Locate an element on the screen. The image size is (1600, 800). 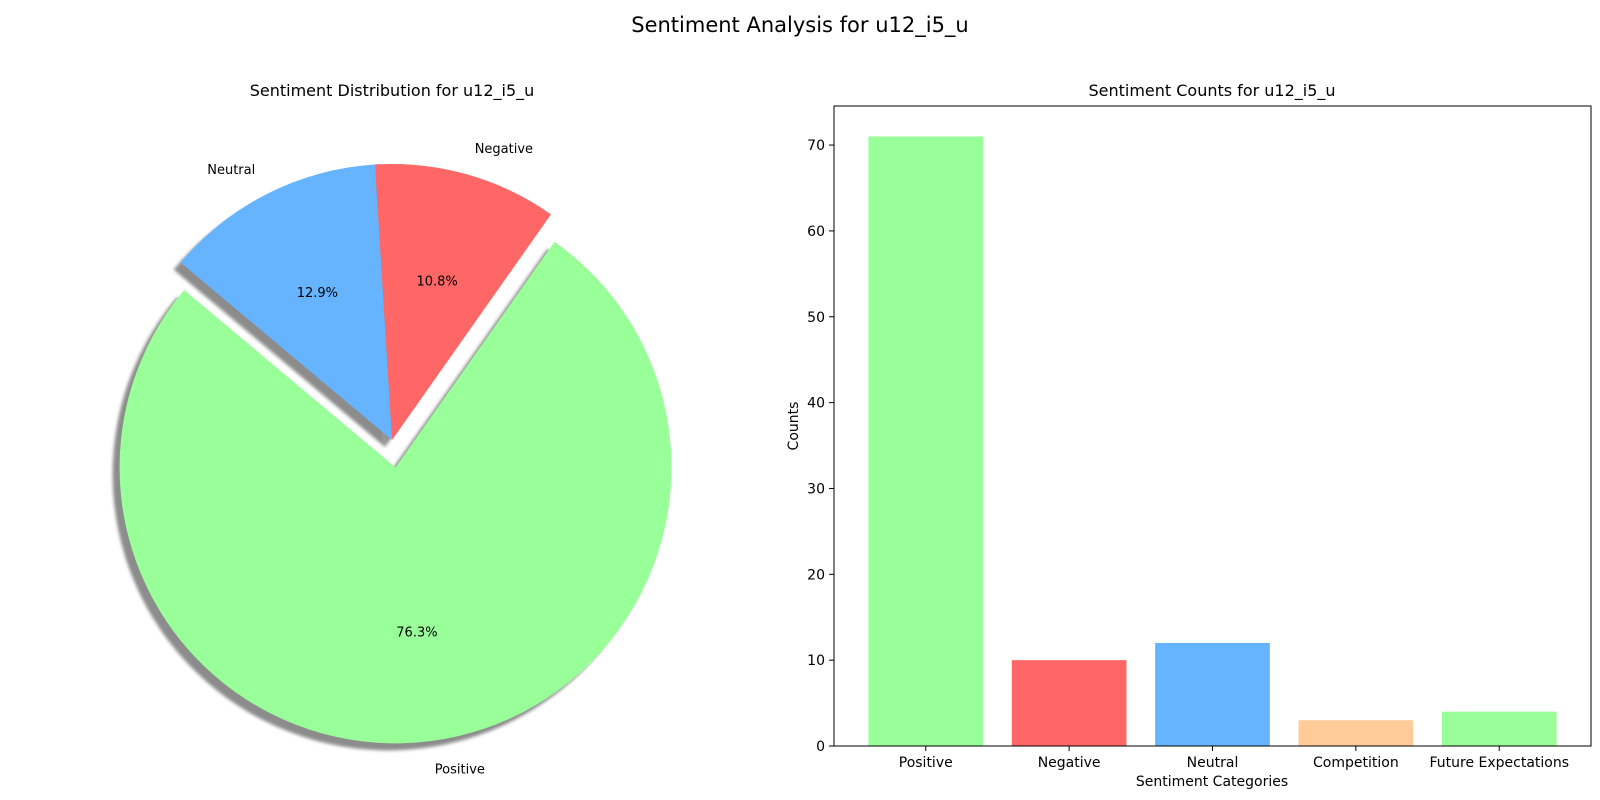
y-tick-label-0: 0 is located at coordinates (820, 747).